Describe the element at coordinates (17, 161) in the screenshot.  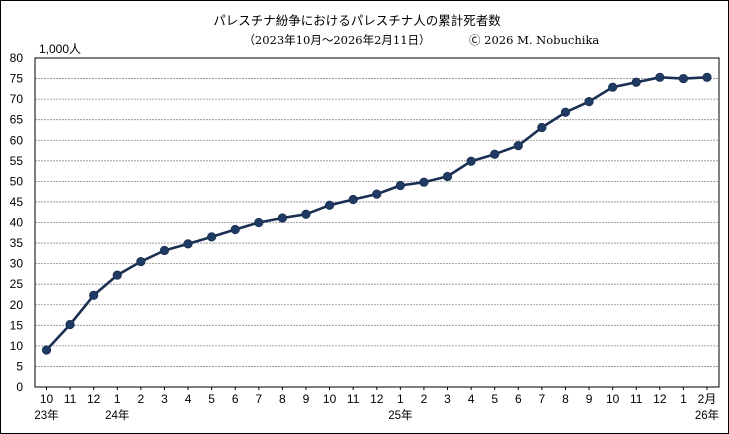
I see `y-tick-label: 55` at that location.